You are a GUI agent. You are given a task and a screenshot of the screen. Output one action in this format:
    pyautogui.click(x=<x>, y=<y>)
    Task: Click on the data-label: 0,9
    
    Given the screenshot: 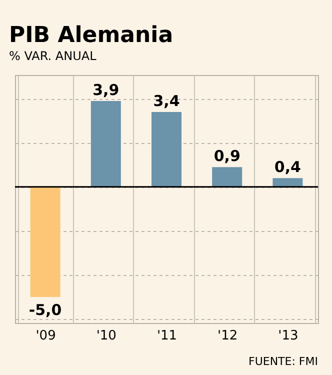 What is the action you would take?
    pyautogui.click(x=227, y=156)
    